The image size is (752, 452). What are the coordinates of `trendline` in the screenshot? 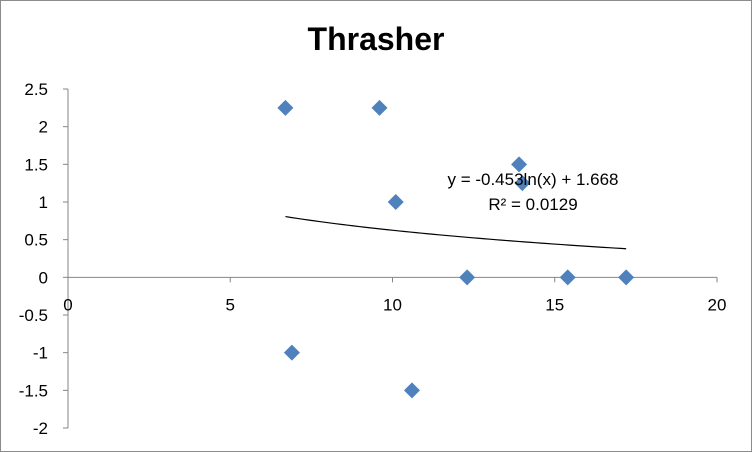 It's located at (456, 232).